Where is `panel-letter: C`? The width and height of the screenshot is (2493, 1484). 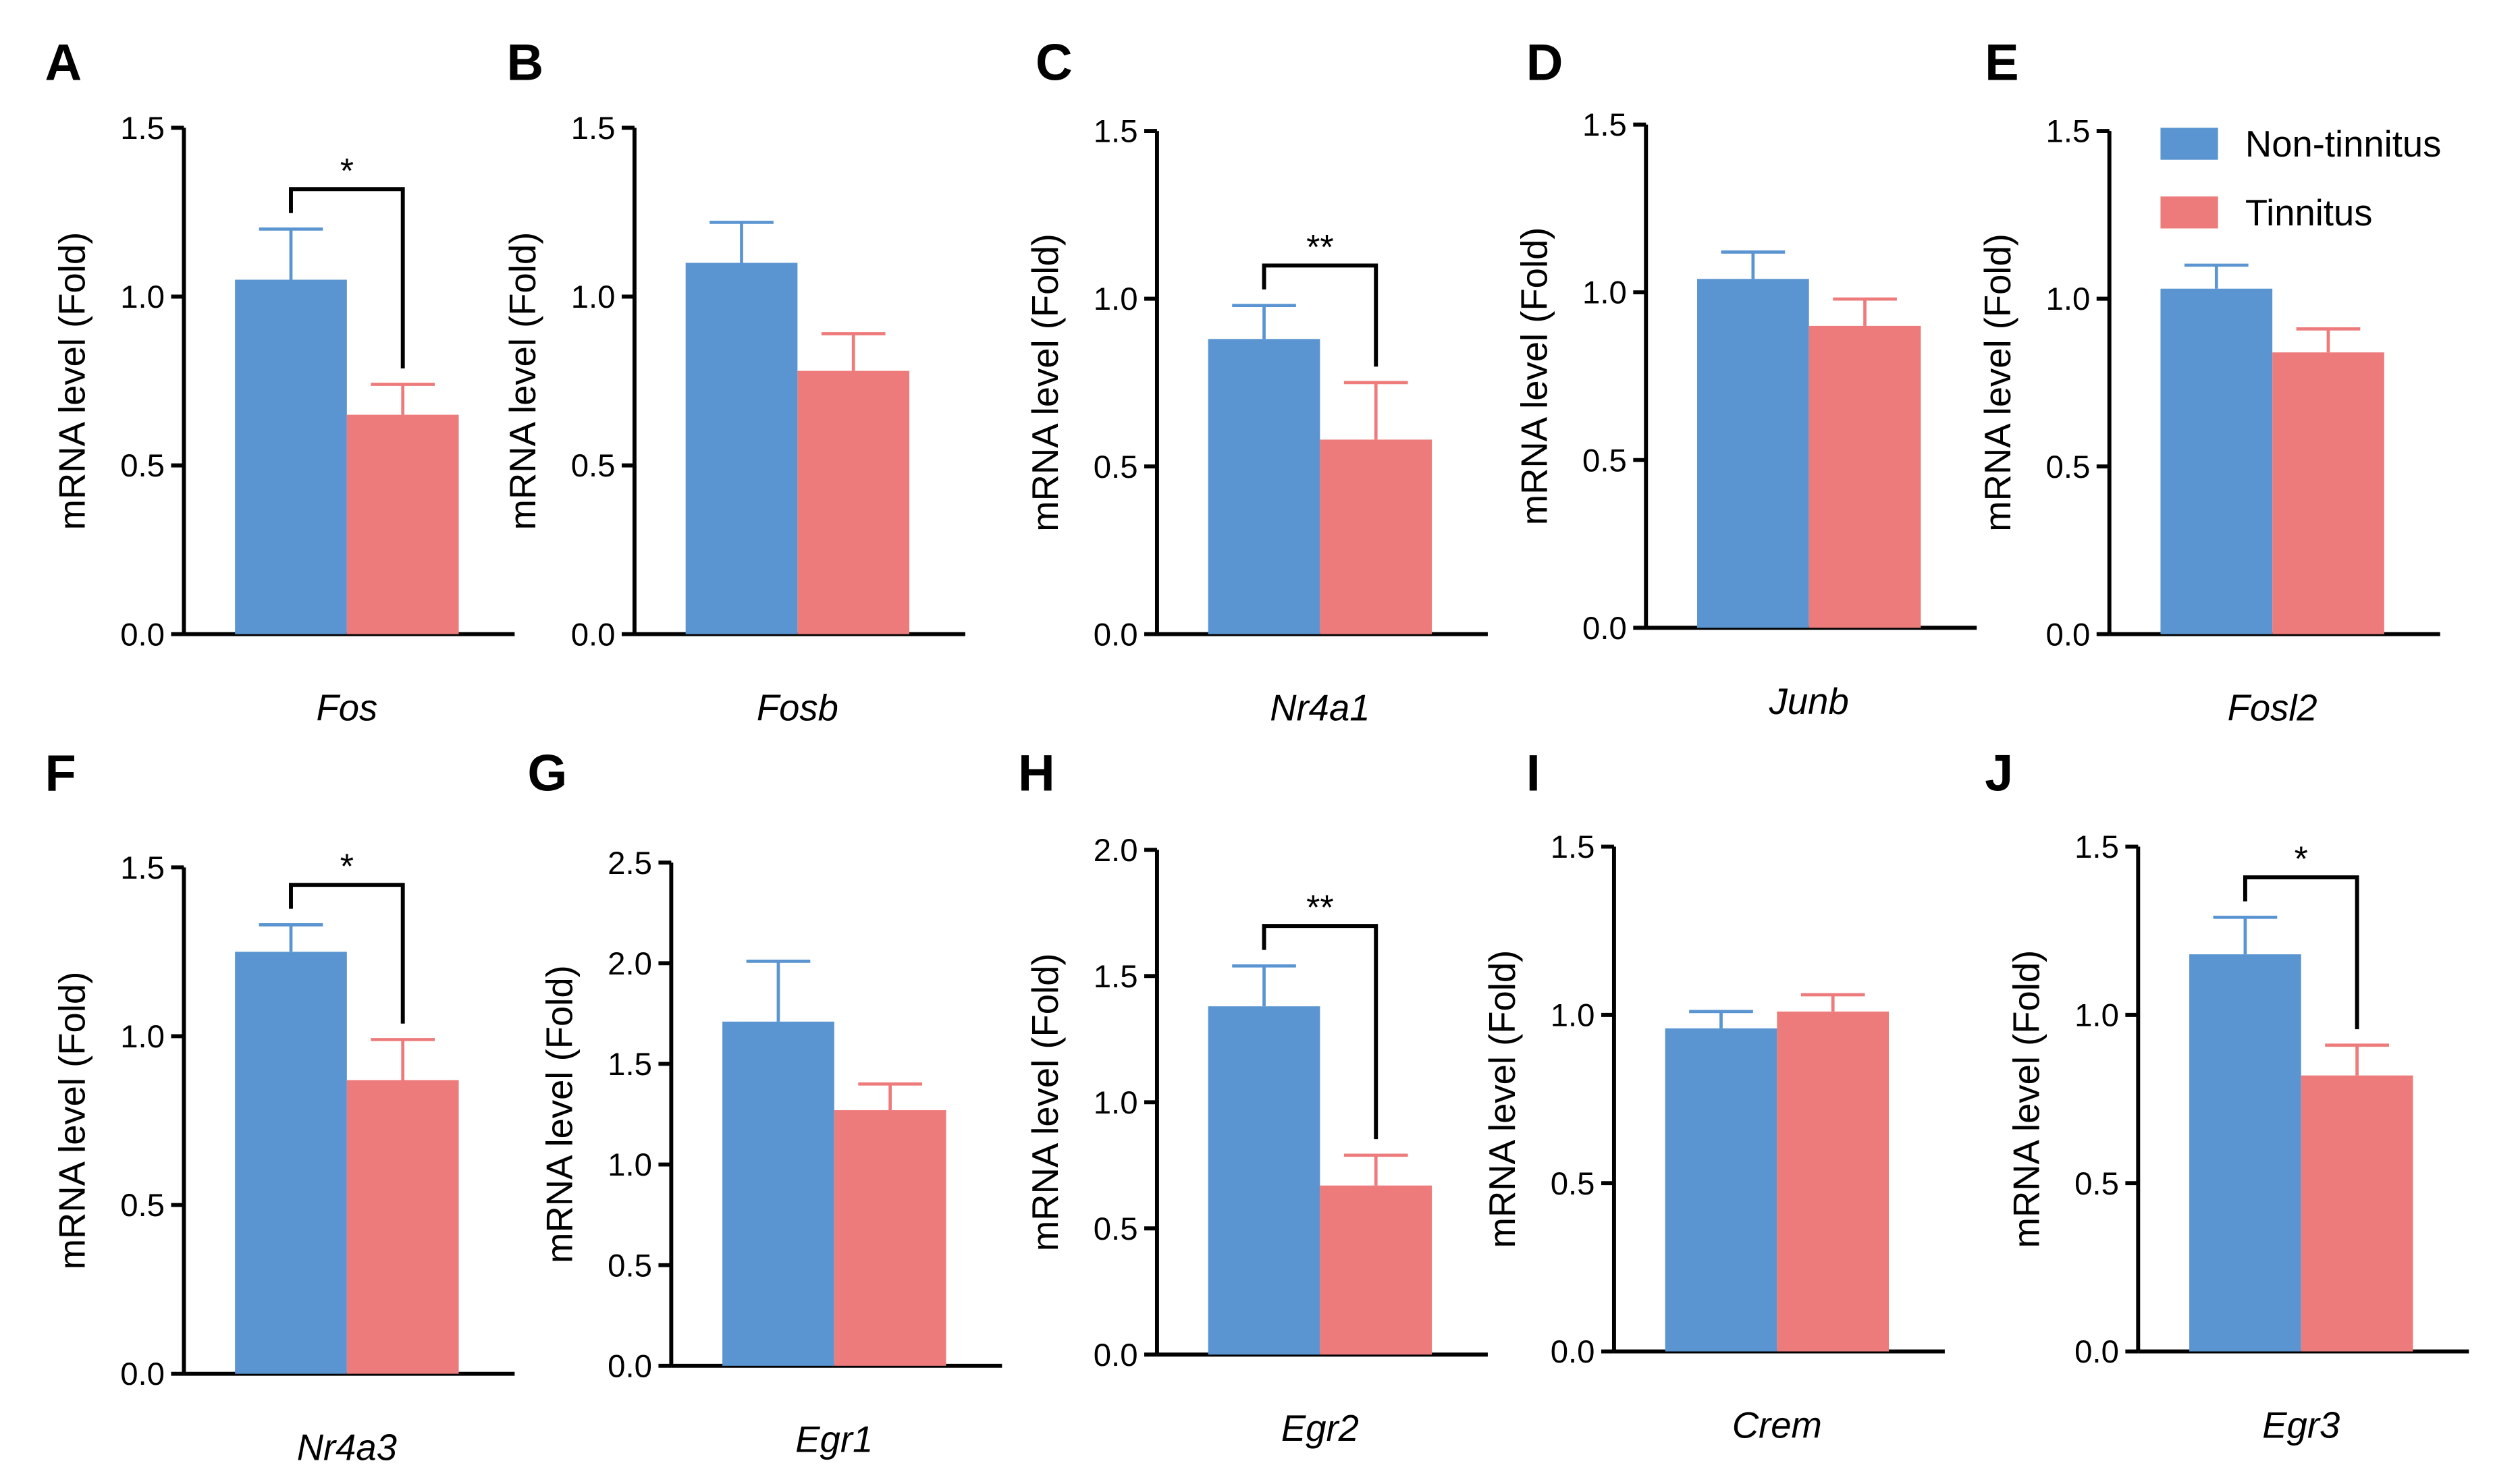 panel-letter: C is located at coordinates (1054, 62).